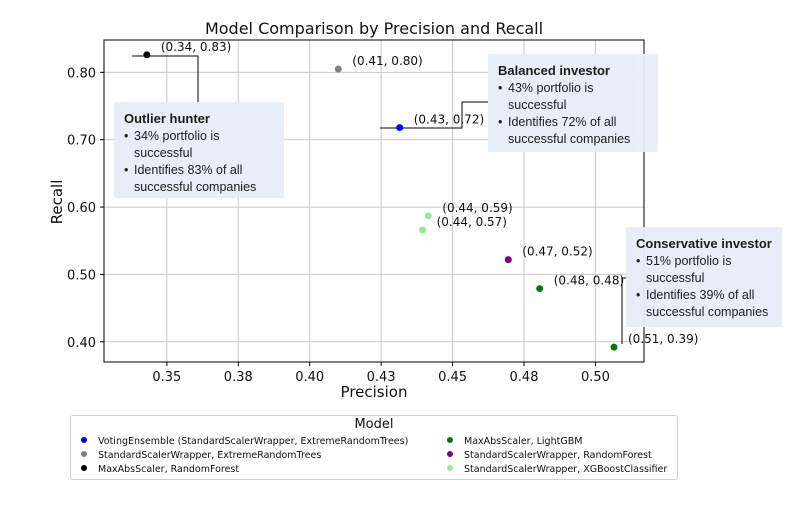  Describe the element at coordinates (374, 392) in the screenshot. I see `x-axis-label: Precision` at that location.